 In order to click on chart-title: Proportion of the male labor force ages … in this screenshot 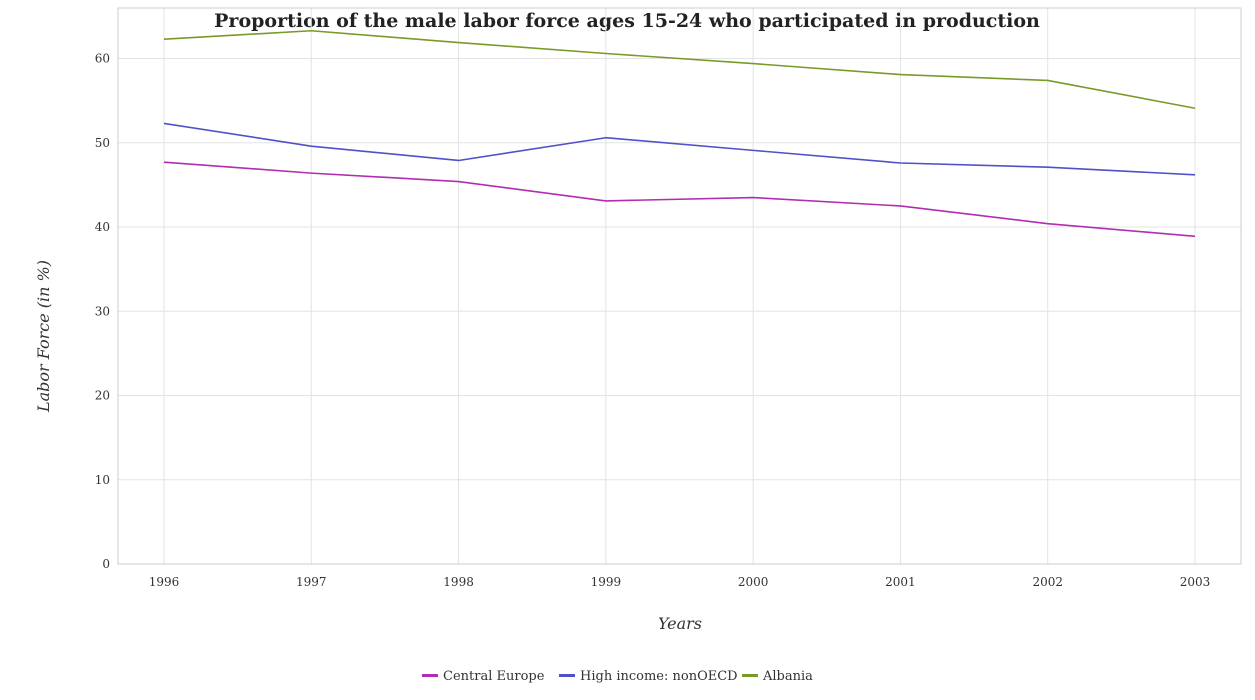, I will do `click(627, 21)`.